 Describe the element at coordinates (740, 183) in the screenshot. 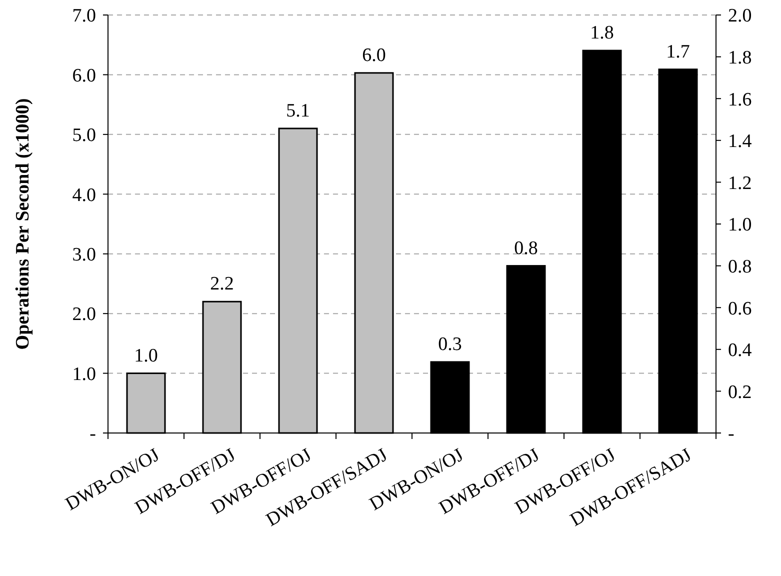

I see `y2-tick-label: 1.2` at that location.